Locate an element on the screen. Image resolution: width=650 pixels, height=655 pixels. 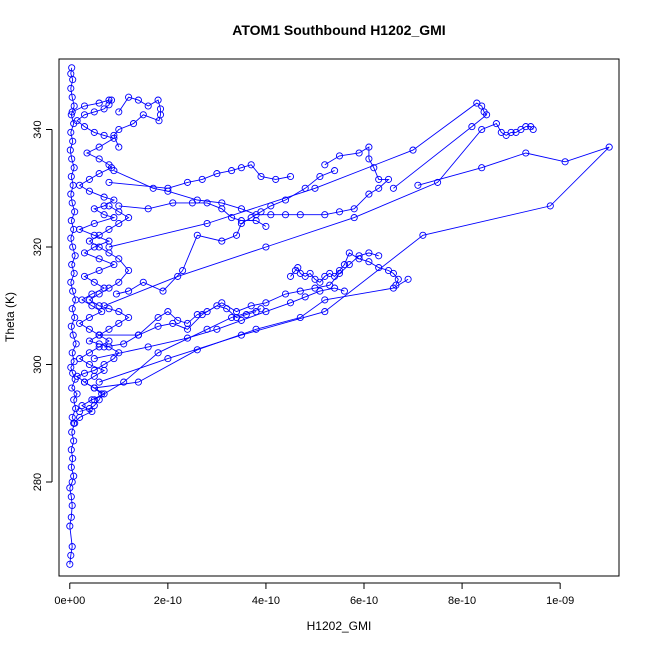
x-tick-label: 0e+00 is located at coordinates (69, 601).